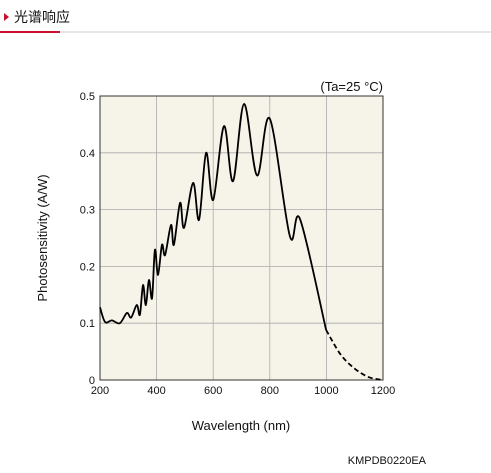 Image resolution: width=491 pixels, height=473 pixels. What do you see at coordinates (87, 211) in the screenshot?
I see `y-tick-label: 0.3` at bounding box center [87, 211].